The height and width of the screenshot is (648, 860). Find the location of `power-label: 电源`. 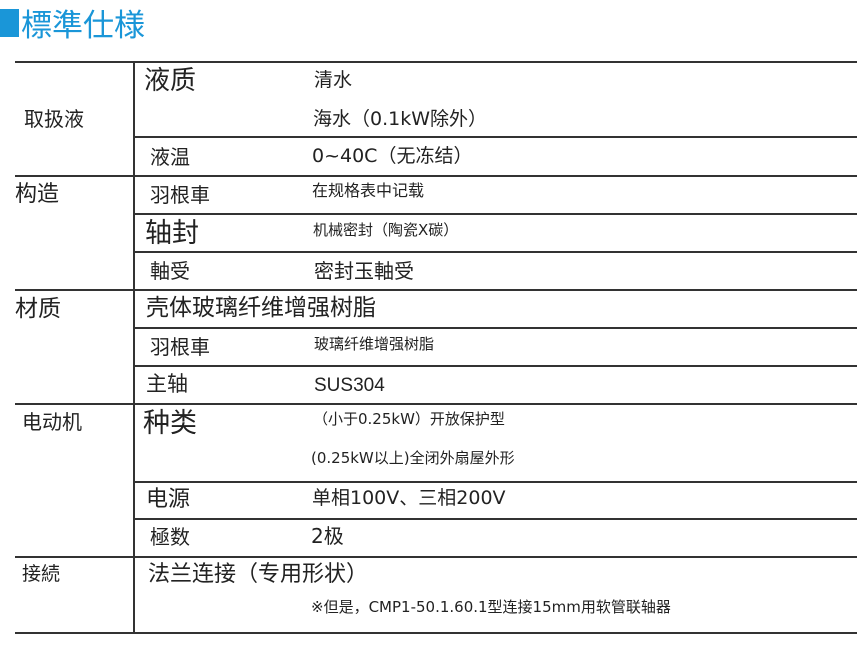

power-label: 电源 is located at coordinates (168, 499).